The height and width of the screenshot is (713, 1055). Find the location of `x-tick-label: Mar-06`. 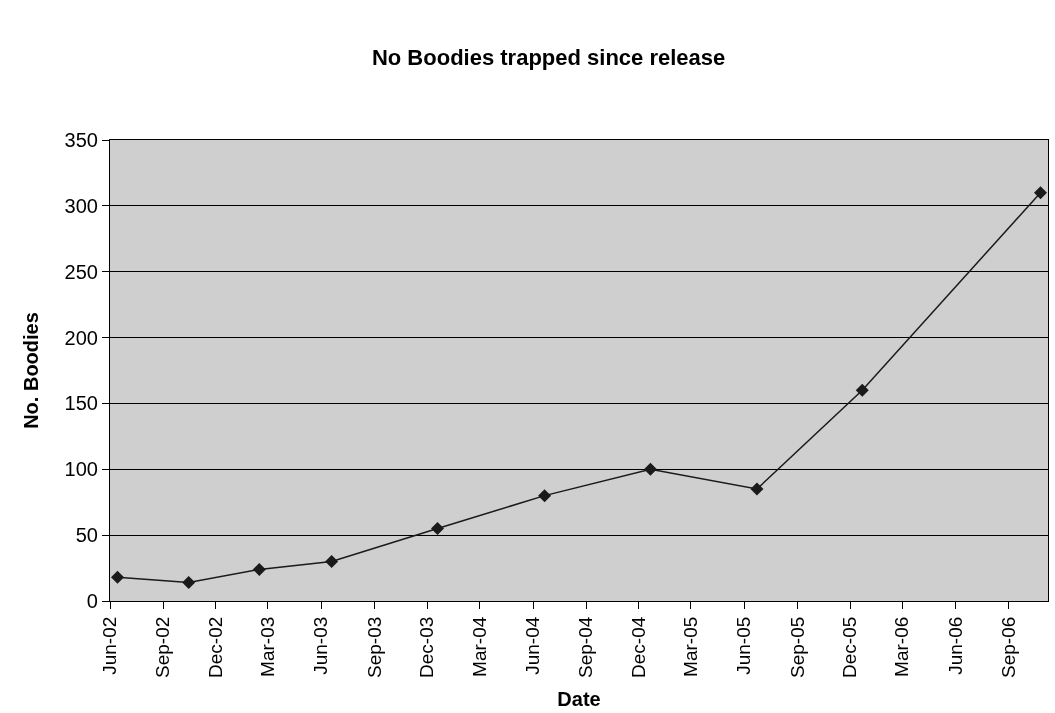

x-tick-label: Mar-06 is located at coordinates (902, 646).